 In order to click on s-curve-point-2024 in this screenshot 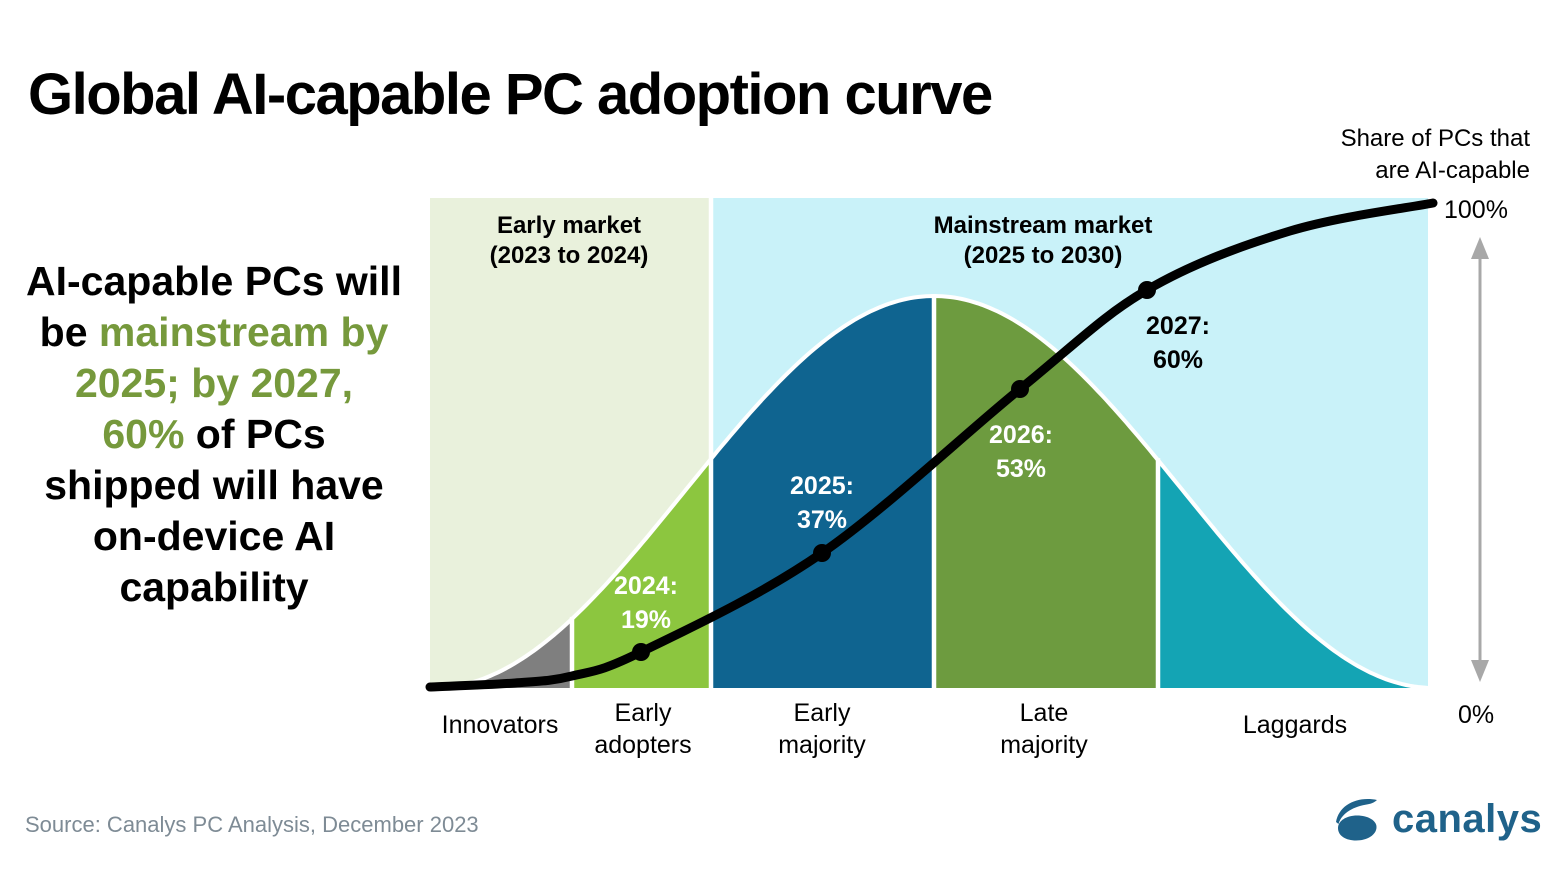, I will do `click(641, 652)`.